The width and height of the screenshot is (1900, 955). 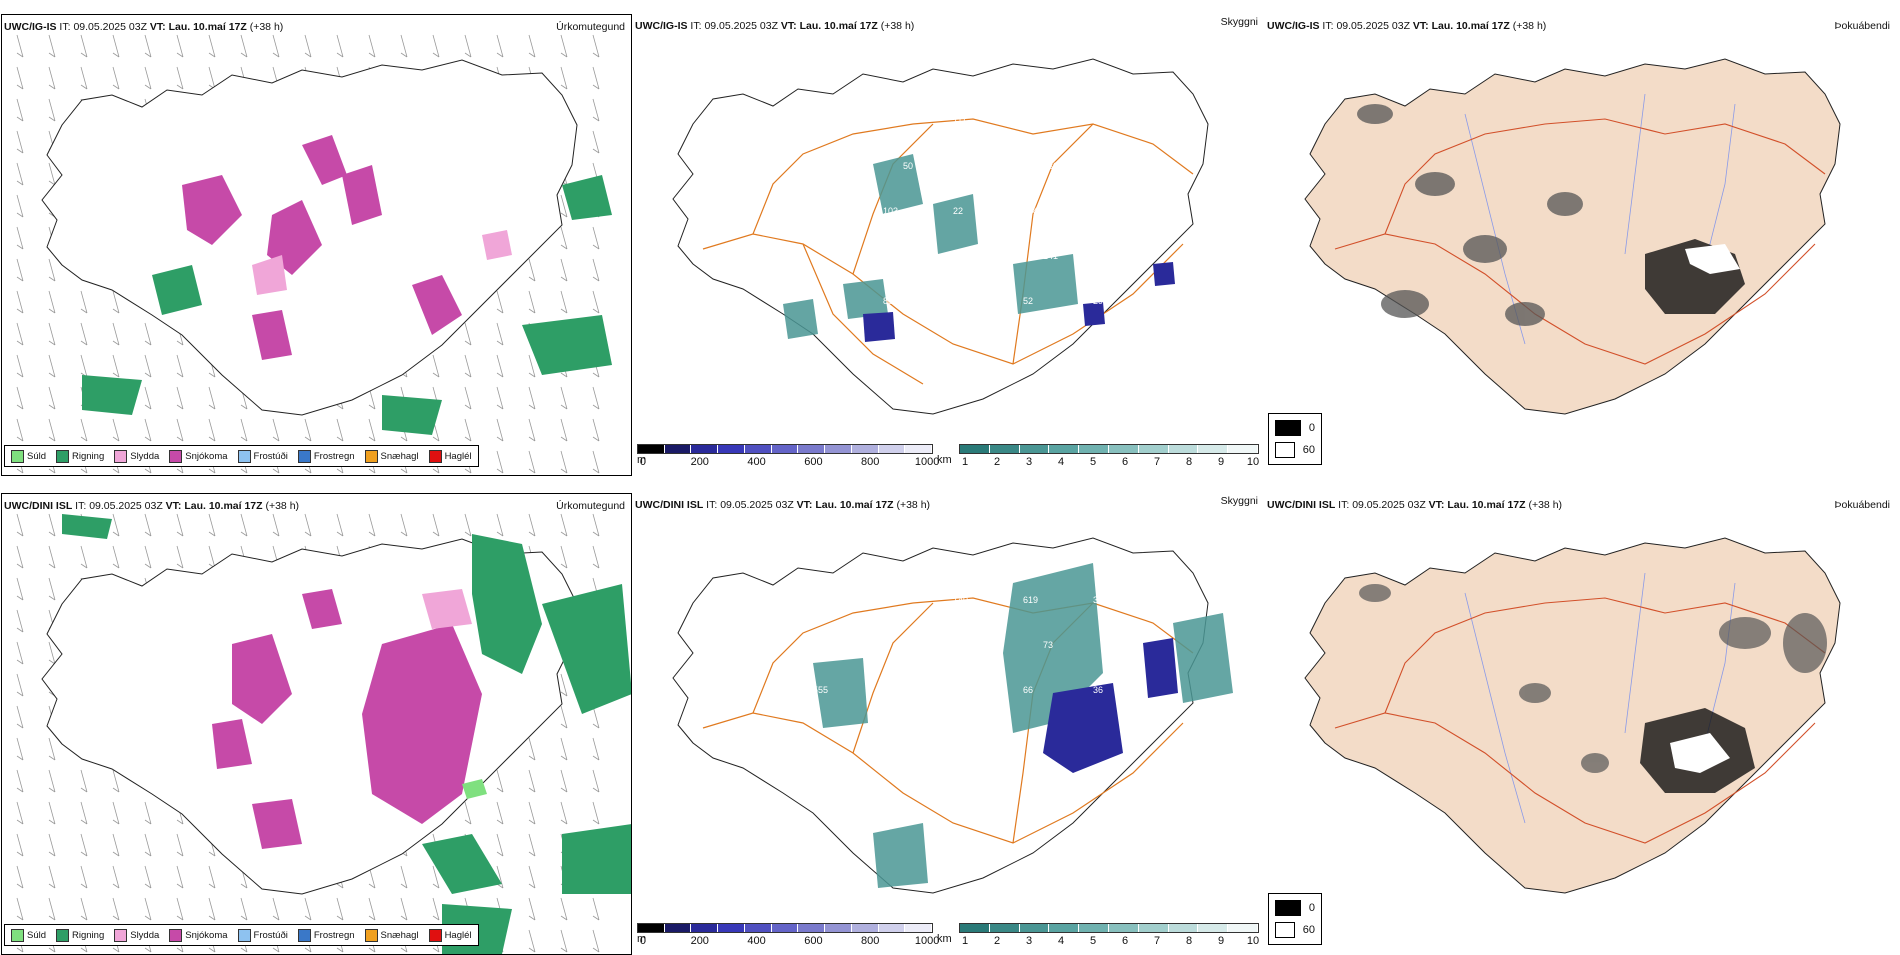 I want to click on ceiling-label: 141, so click(x=1050, y=256).